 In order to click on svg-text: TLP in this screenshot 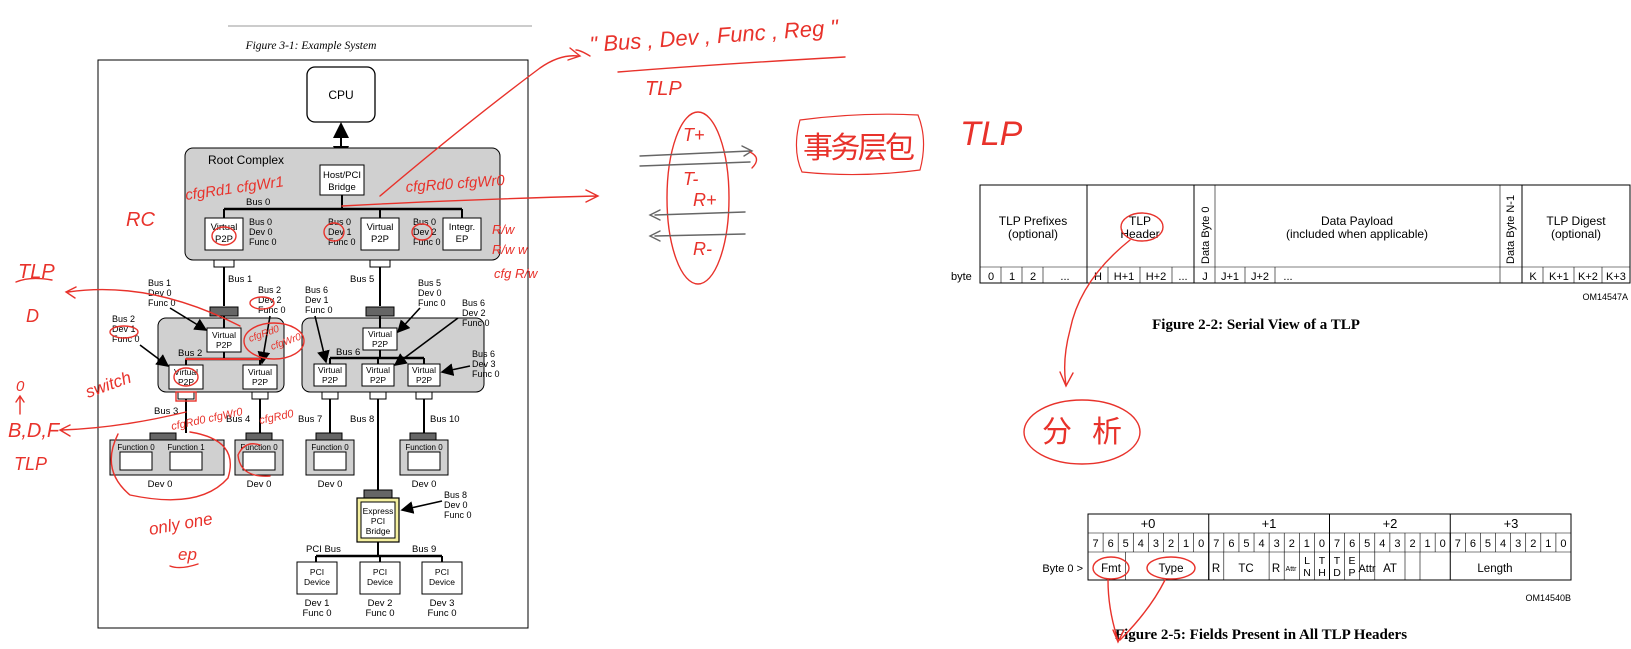, I will do `click(36, 272)`.